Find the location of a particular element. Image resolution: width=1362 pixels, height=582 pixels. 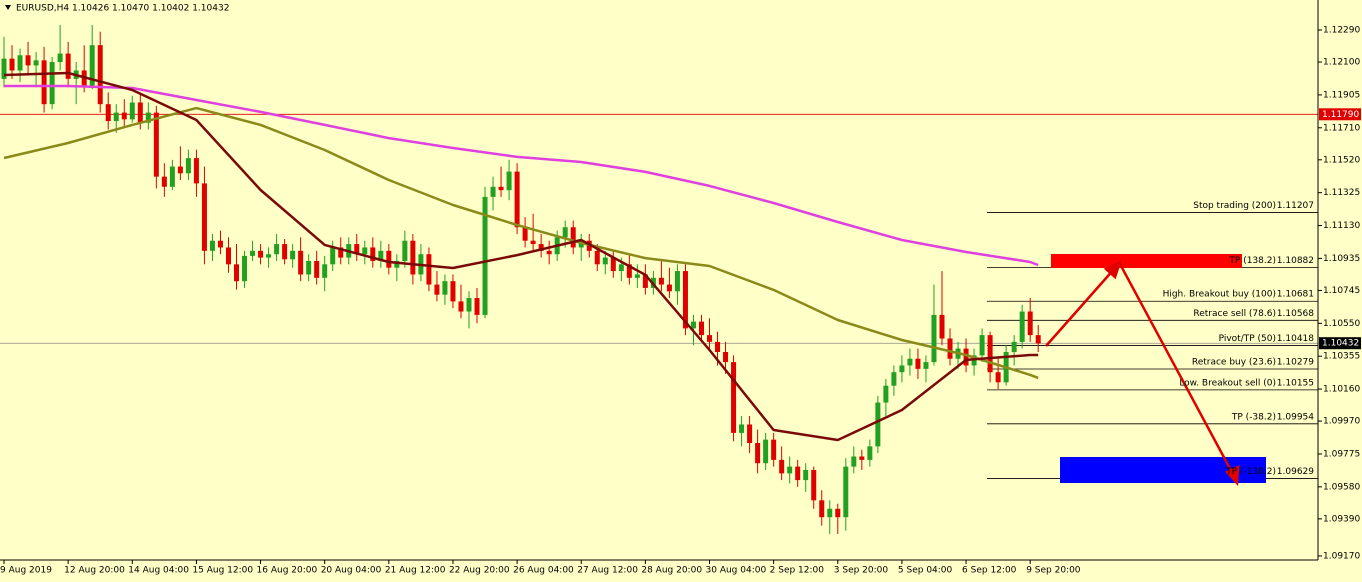

arrows is located at coordinates (1142, 373).